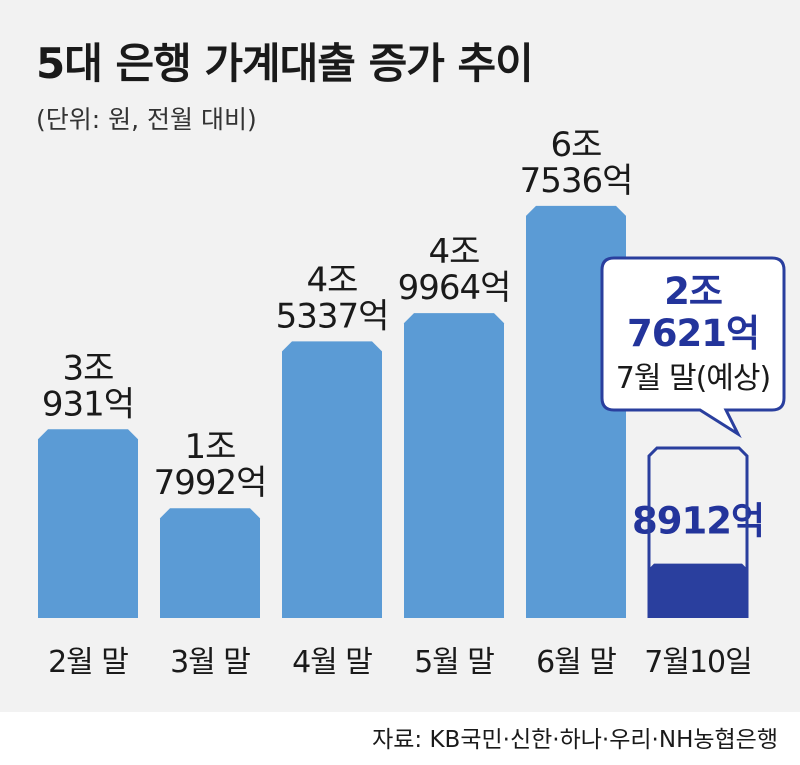 This screenshot has height=765, width=800. Describe the element at coordinates (575, 740) in the screenshot. I see `source-note: 자료: KB국민·신한·하나·우리·NH농협은행` at that location.